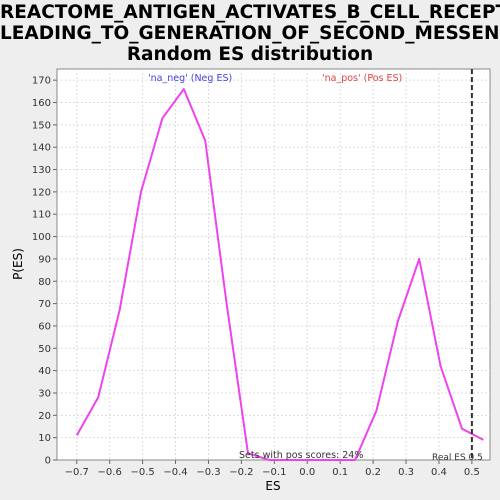  I want to click on x-tick-label: 0.1, so click(340, 472).